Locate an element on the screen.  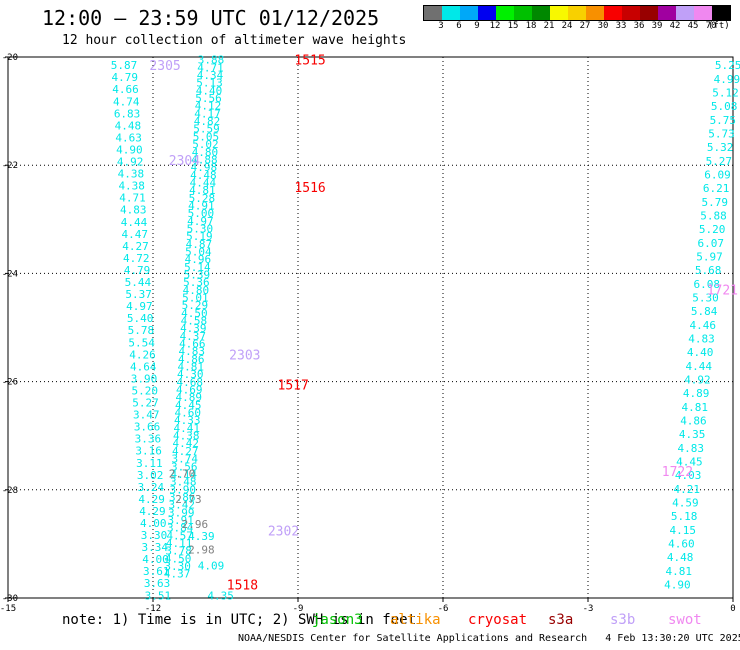
legend-tick-label: 27 is located at coordinates (585, 26).